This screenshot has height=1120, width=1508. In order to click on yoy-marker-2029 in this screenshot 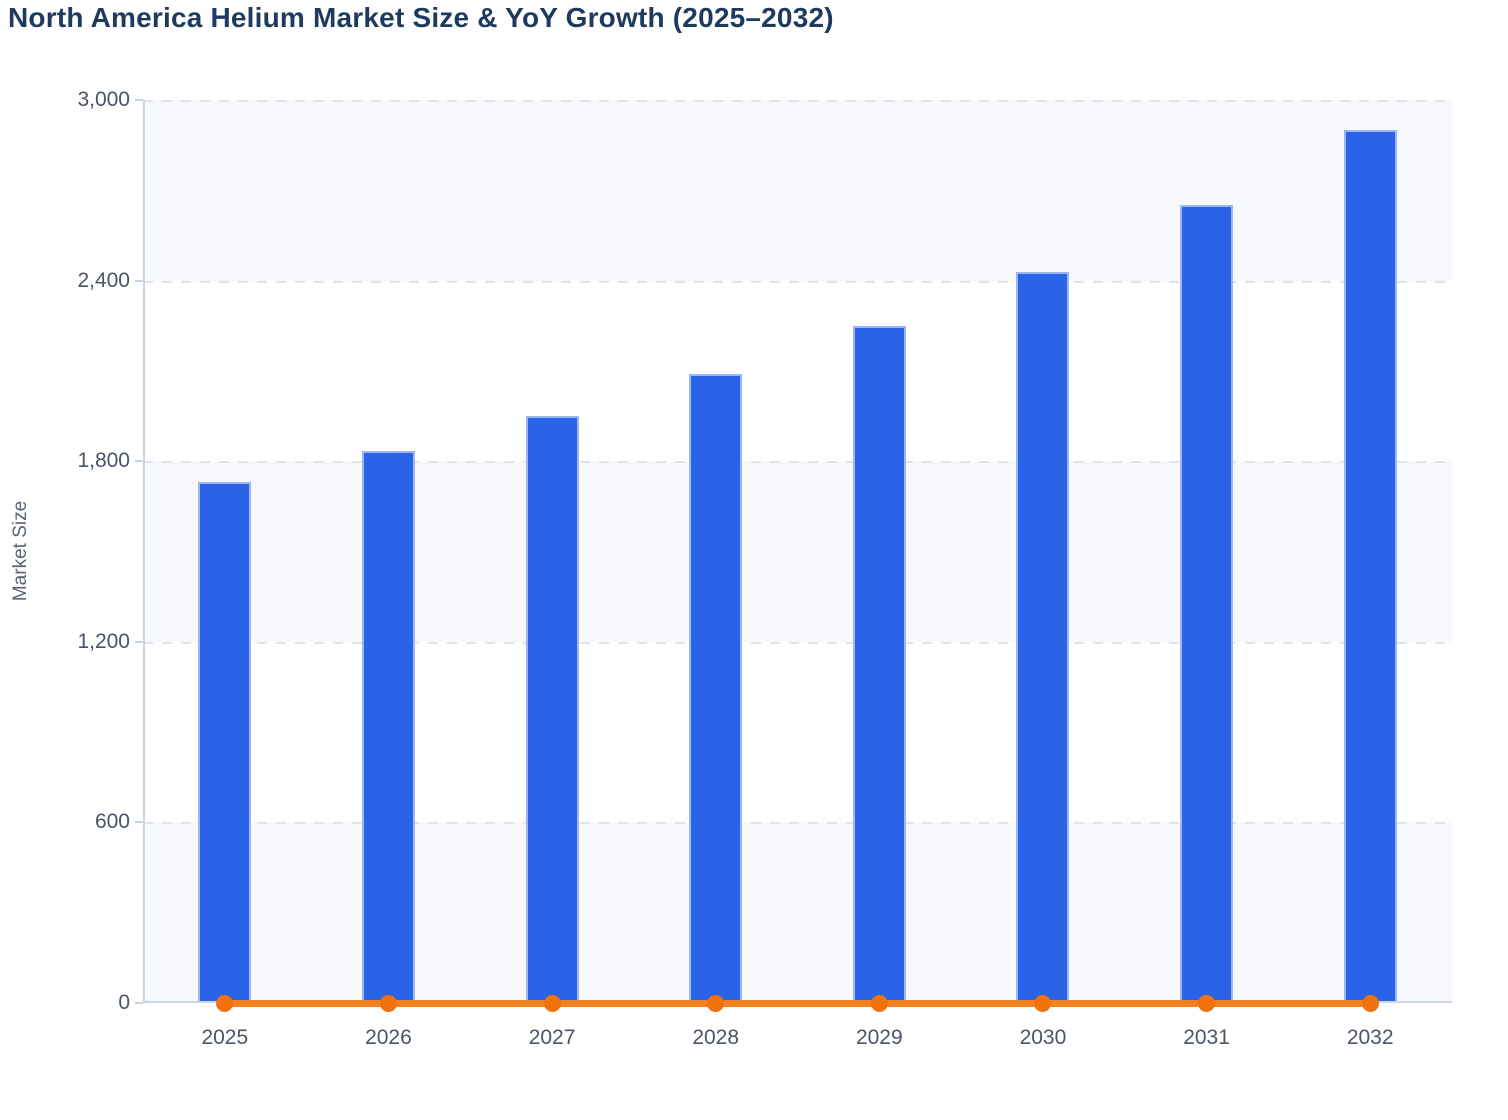, I will do `click(879, 1003)`.